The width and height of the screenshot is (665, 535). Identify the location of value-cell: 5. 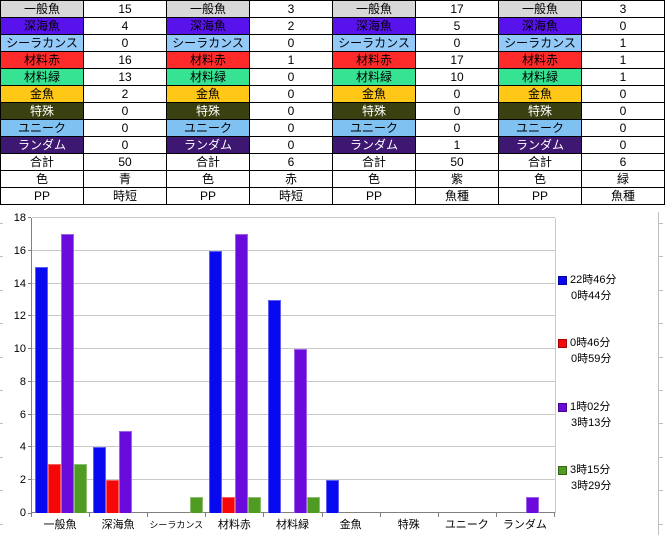
(457, 26).